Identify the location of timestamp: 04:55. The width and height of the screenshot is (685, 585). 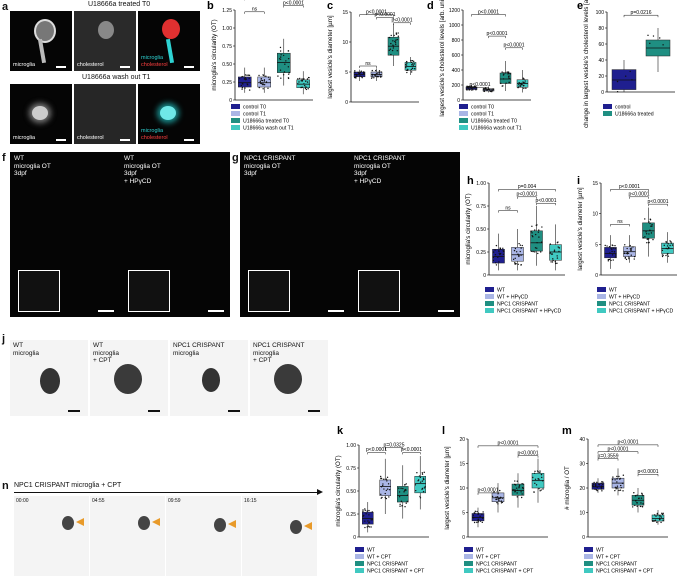
(98, 501).